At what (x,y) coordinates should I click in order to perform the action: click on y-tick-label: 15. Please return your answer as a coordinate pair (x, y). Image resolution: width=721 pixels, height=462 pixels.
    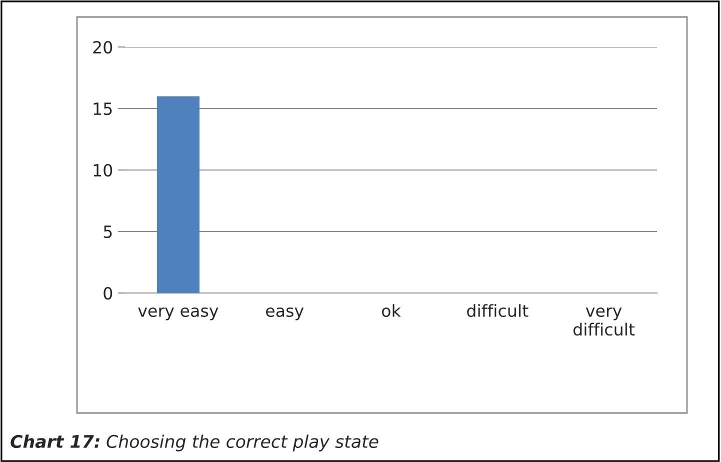
    Looking at the image, I should click on (103, 109).